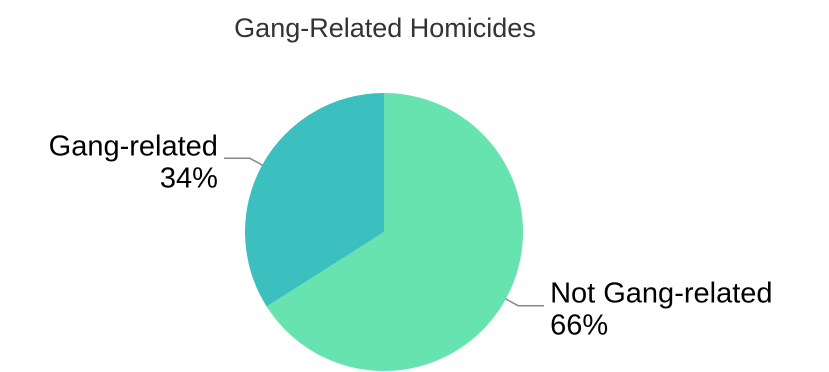 The width and height of the screenshot is (829, 372). Describe the element at coordinates (243, 161) in the screenshot. I see `leader-line-gang-related` at that location.